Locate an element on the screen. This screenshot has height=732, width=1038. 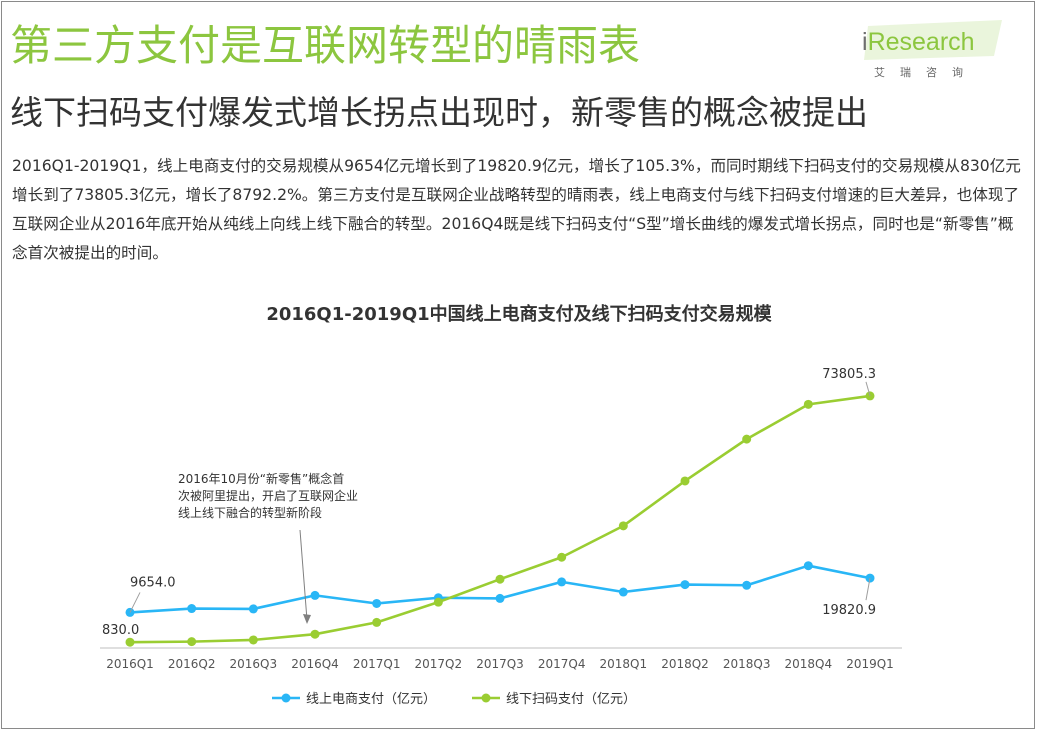
data-label: 19820.9 is located at coordinates (849, 610).